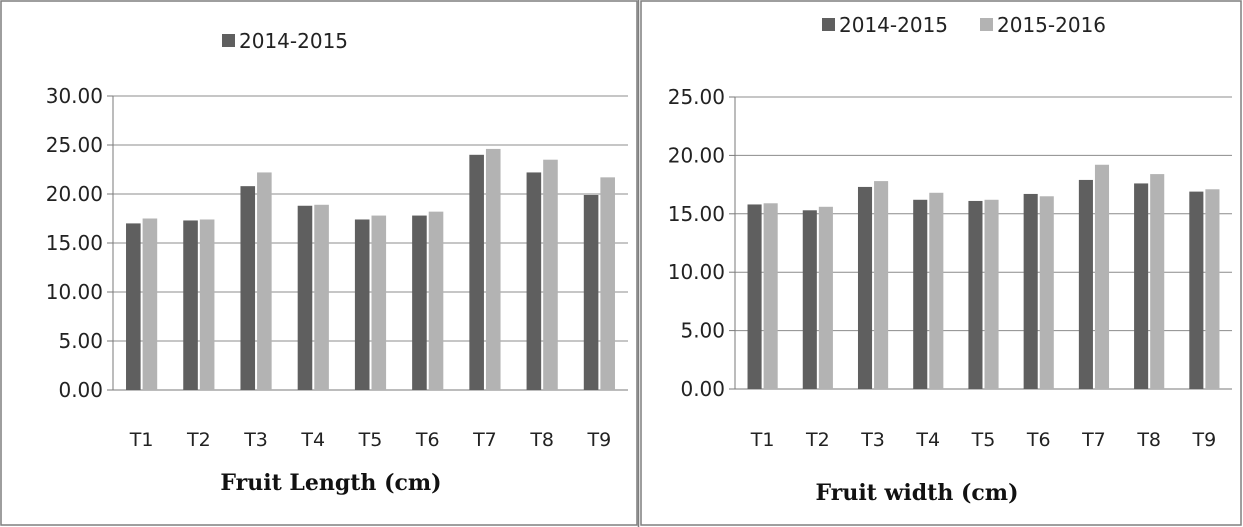 The width and height of the screenshot is (1243, 527). What do you see at coordinates (379, 302) in the screenshot?
I see `fruit-length-bar-t5-s2` at bounding box center [379, 302].